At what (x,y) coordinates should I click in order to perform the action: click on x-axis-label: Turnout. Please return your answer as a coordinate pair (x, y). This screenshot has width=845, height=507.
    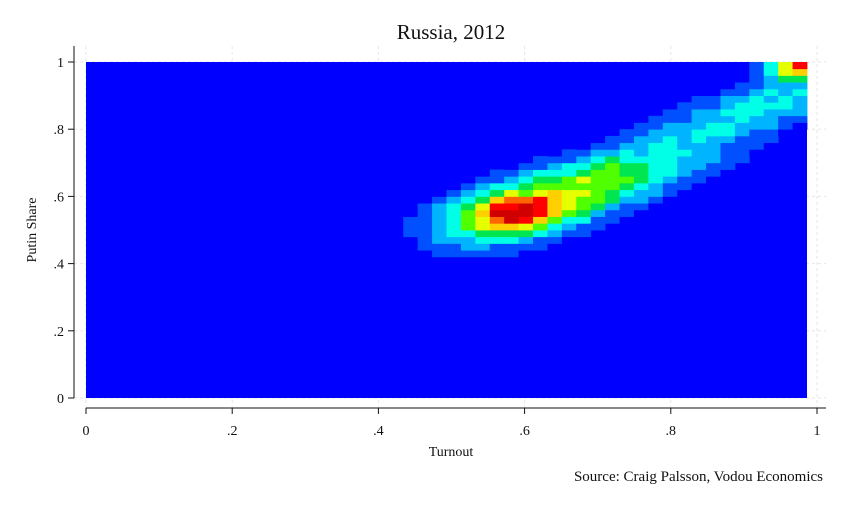
    Looking at the image, I should click on (451, 452).